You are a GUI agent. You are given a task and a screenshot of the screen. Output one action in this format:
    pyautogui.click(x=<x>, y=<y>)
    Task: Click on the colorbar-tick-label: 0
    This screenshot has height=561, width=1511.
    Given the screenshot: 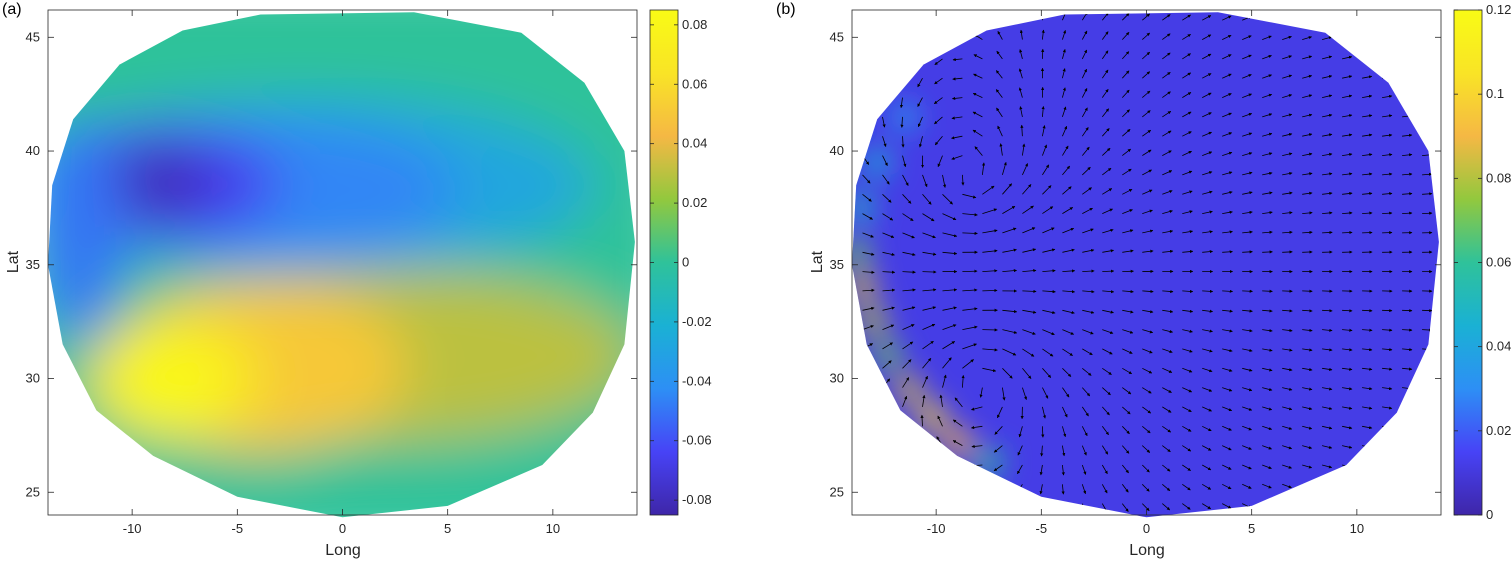 What is the action you would take?
    pyautogui.click(x=1489, y=514)
    